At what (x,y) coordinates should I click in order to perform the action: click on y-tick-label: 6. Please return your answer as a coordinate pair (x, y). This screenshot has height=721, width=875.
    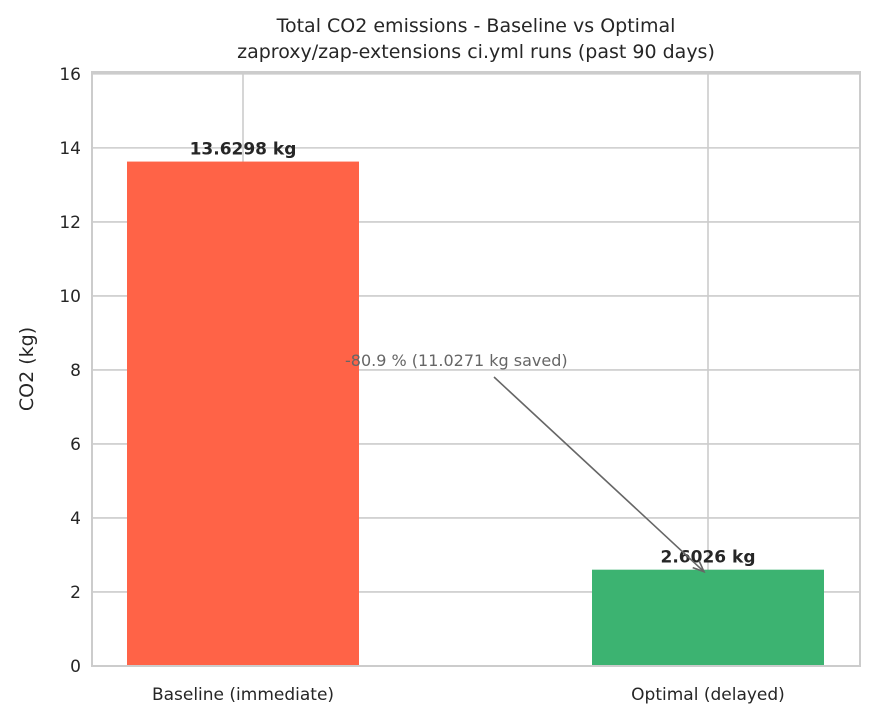
    Looking at the image, I should click on (75, 445).